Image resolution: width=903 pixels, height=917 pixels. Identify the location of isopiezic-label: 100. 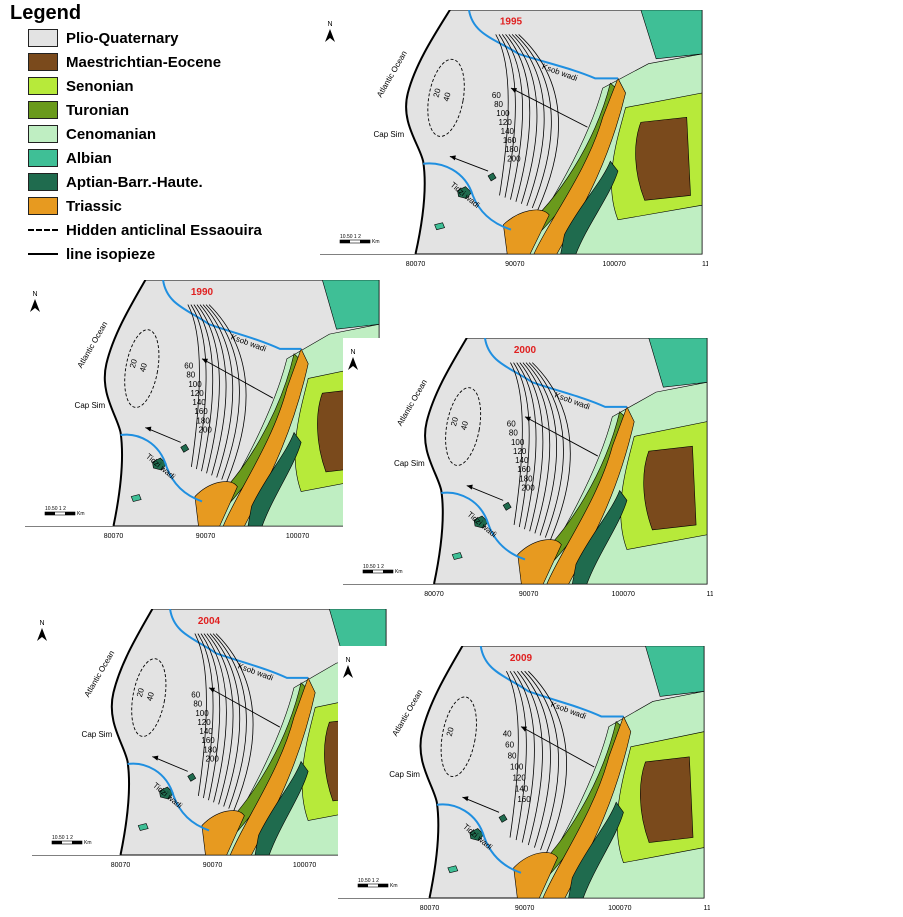
(503, 113).